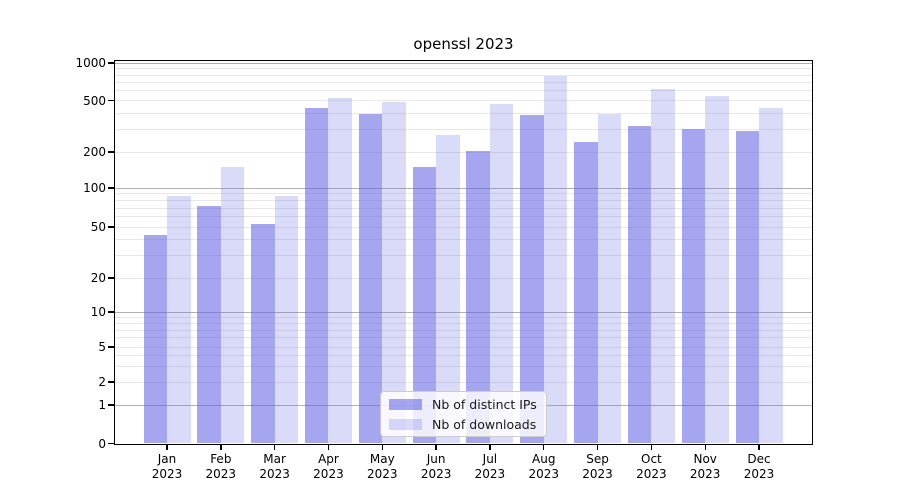 The width and height of the screenshot is (900, 500). Describe the element at coordinates (463, 44) in the screenshot. I see `chart-title: openssl 2023` at that location.